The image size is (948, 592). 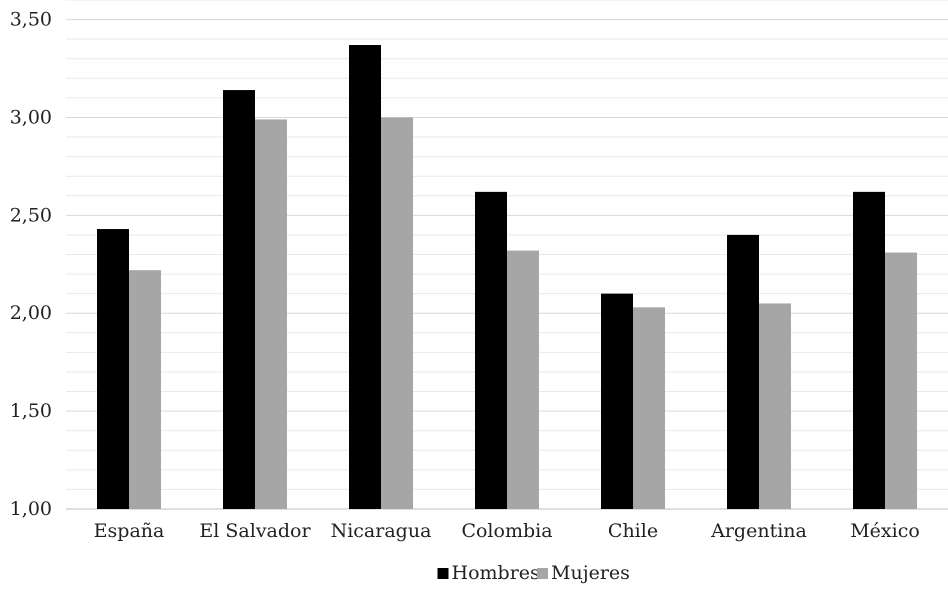 I want to click on legend: Hombres Mujeres, so click(x=533, y=573).